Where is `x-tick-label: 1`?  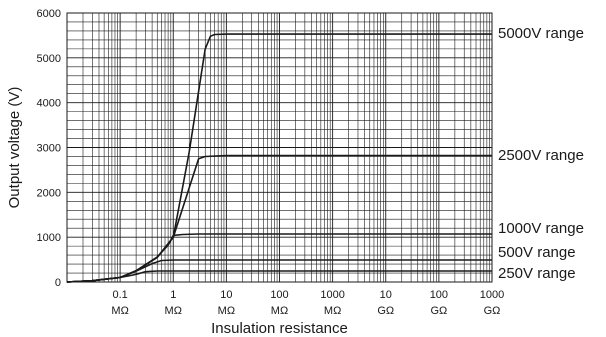
x-tick-label: 1 is located at coordinates (173, 295).